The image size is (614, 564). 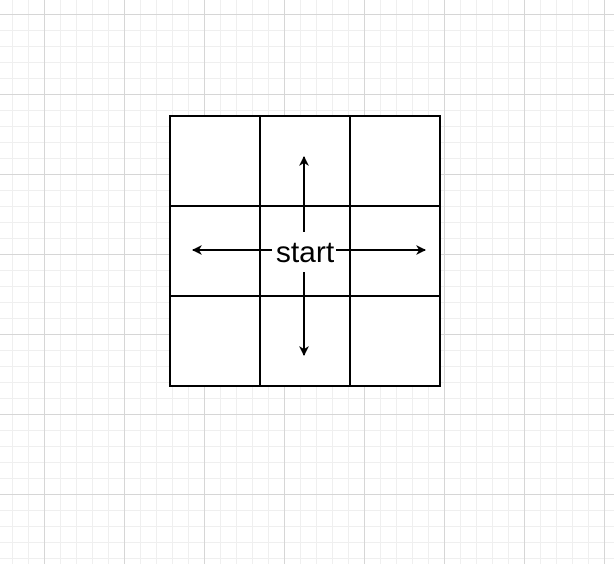 I want to click on direction-arrows, so click(x=309, y=256).